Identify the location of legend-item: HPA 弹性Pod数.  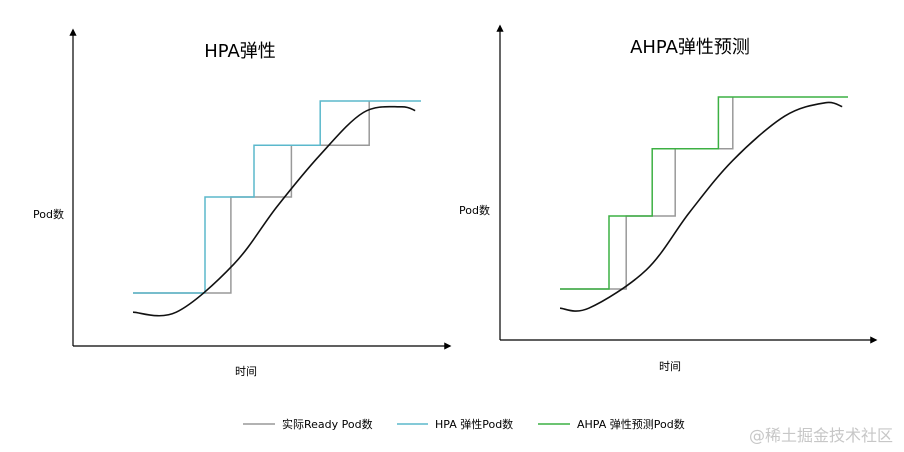
(455, 424).